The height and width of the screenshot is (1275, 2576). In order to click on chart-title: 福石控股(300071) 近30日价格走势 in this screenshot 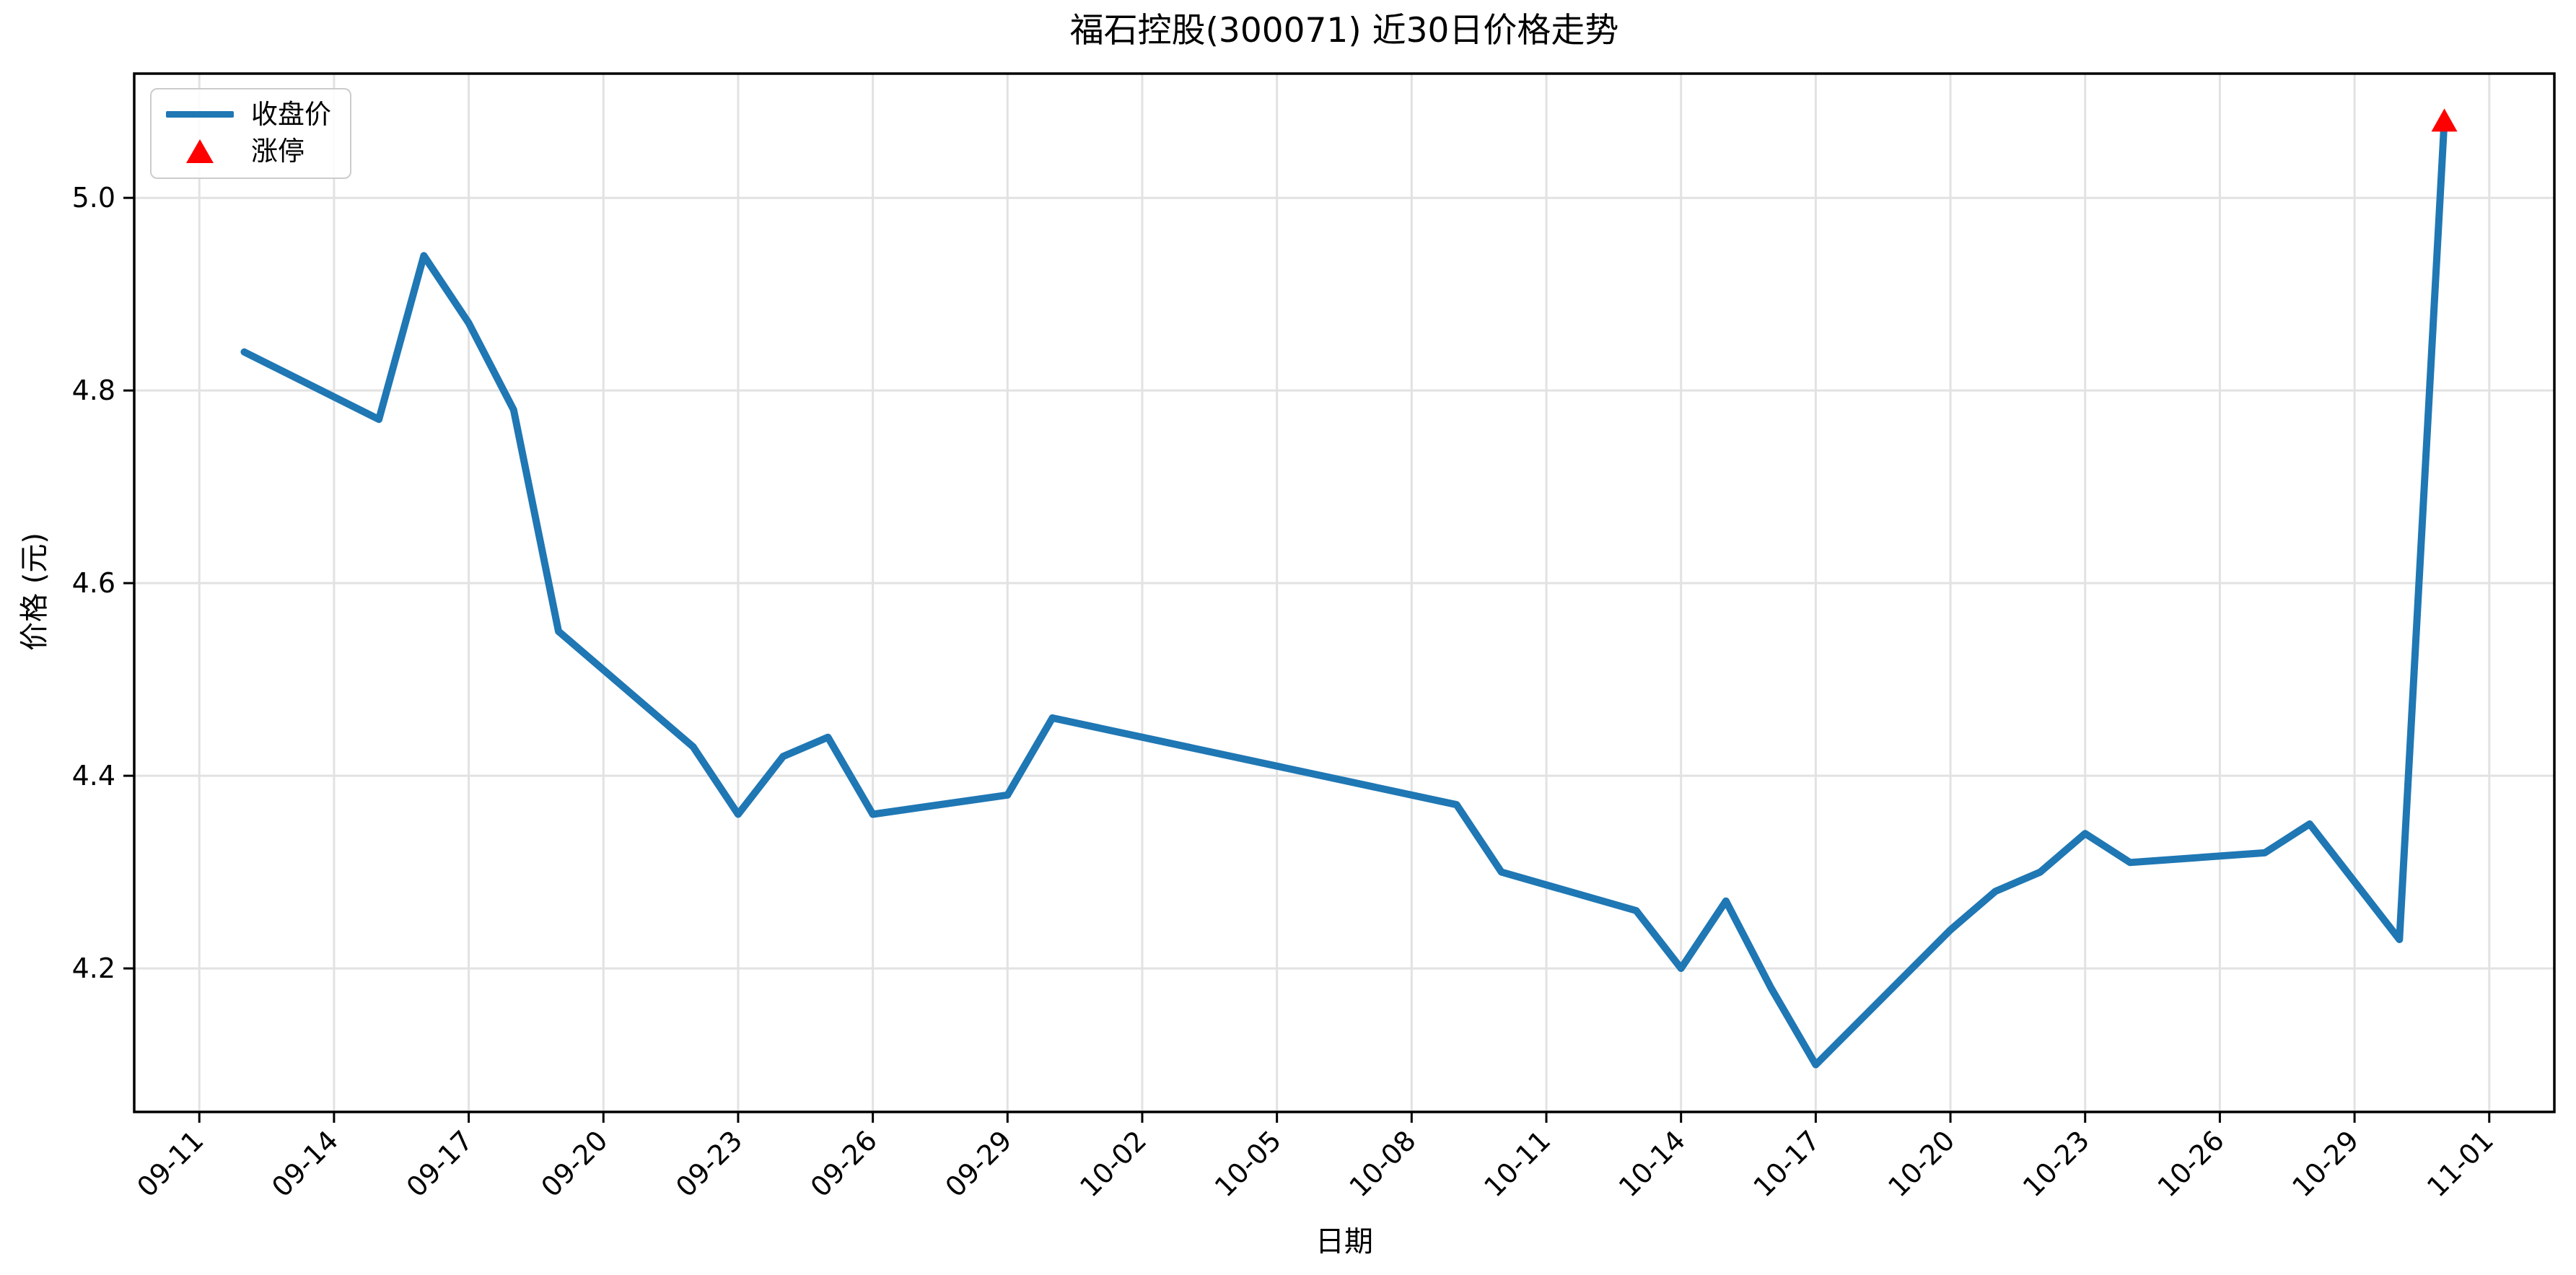, I will do `click(1344, 31)`.